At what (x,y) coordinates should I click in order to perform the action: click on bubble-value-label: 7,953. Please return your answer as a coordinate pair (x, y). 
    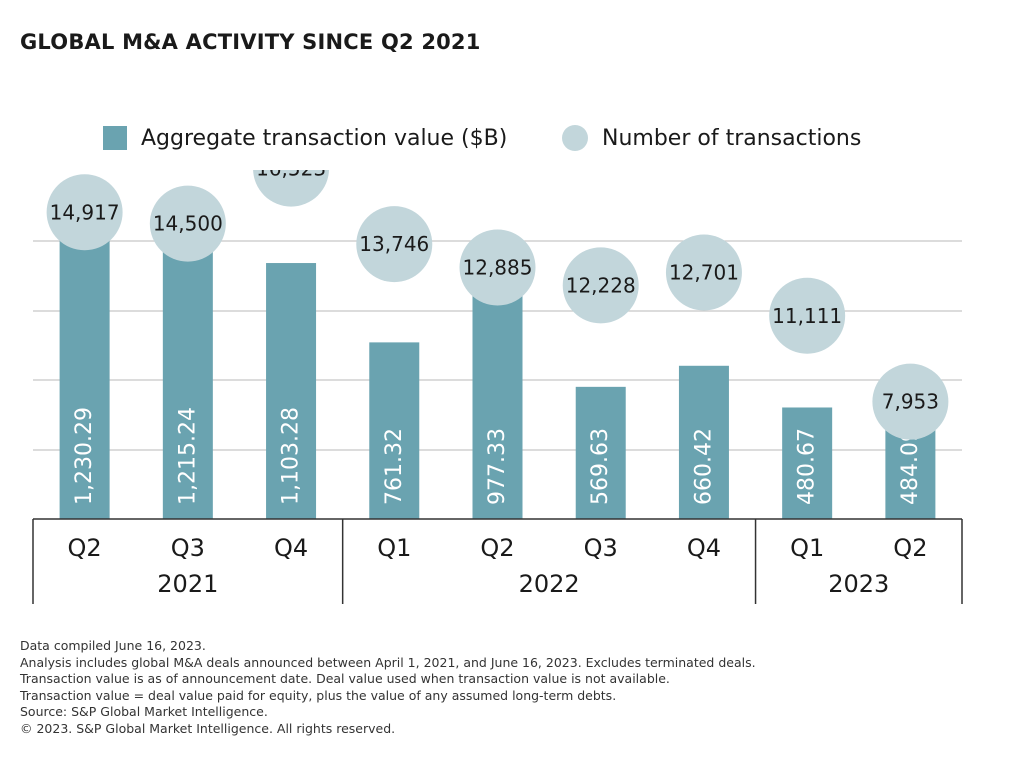
    Looking at the image, I should click on (910, 402).